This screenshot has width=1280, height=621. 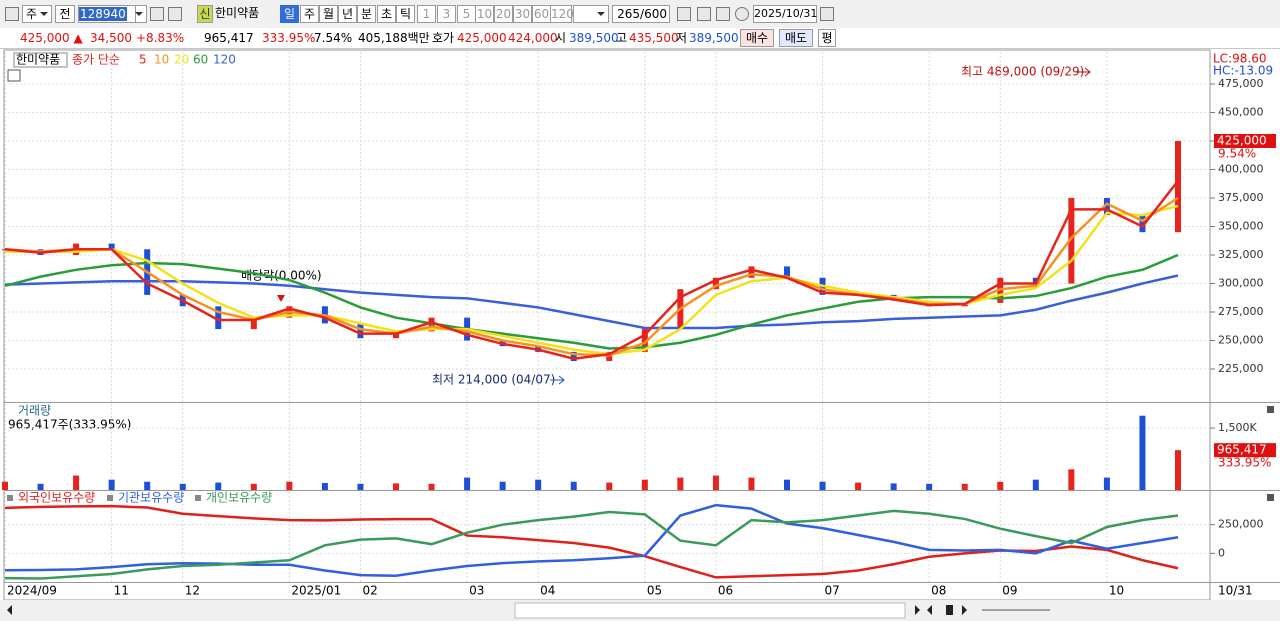 I want to click on last-volume-box, so click(x=1245, y=450).